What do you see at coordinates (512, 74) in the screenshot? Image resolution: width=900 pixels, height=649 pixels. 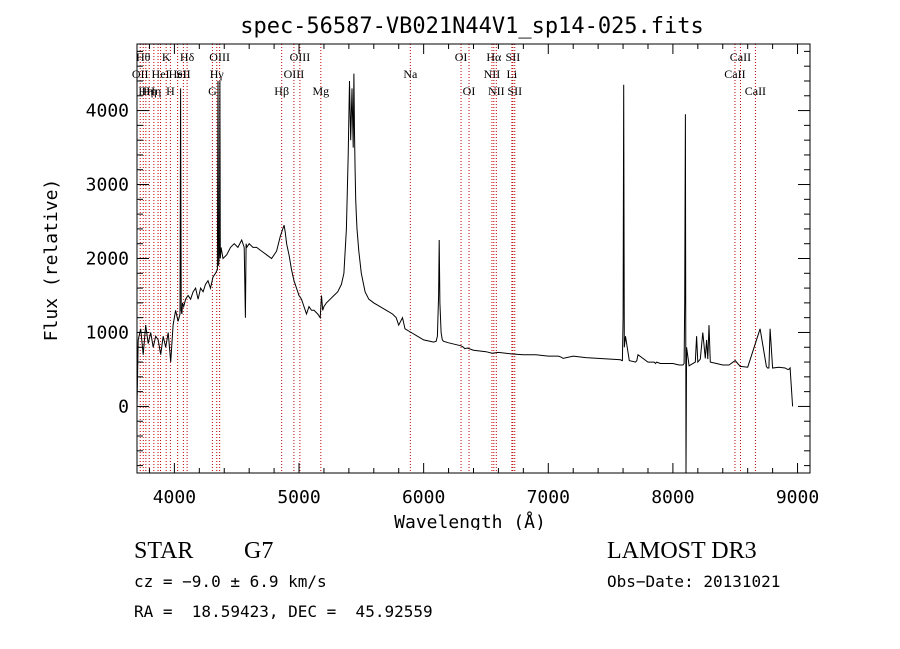 I see `spectral-line-label: Li` at bounding box center [512, 74].